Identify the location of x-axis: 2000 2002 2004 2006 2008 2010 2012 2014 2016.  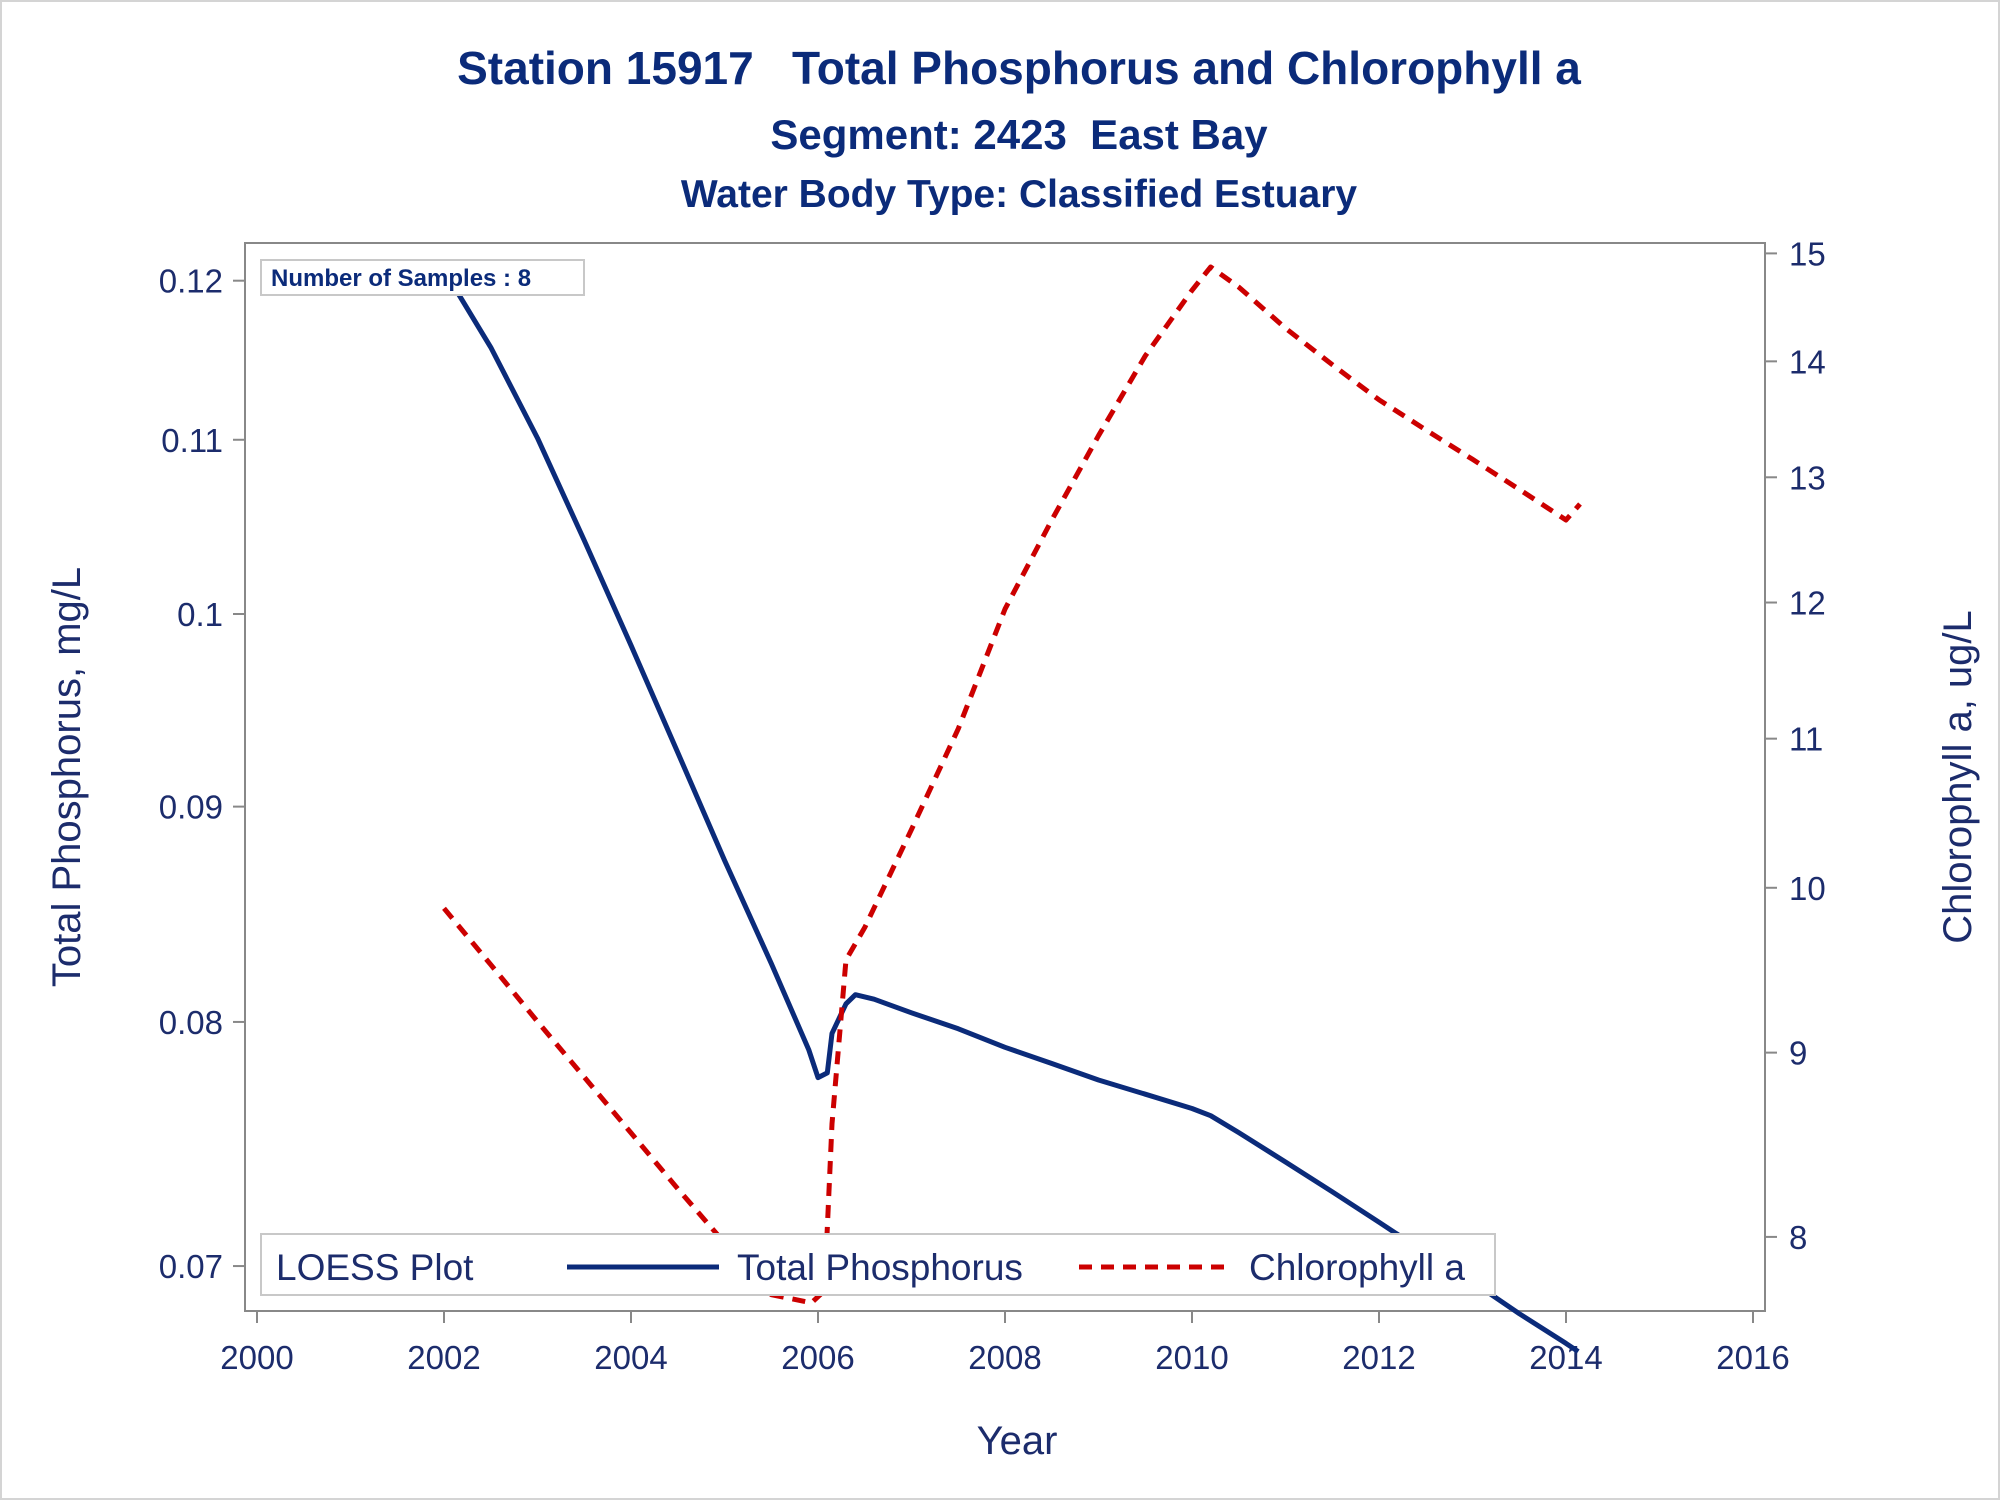
(1005, 1343).